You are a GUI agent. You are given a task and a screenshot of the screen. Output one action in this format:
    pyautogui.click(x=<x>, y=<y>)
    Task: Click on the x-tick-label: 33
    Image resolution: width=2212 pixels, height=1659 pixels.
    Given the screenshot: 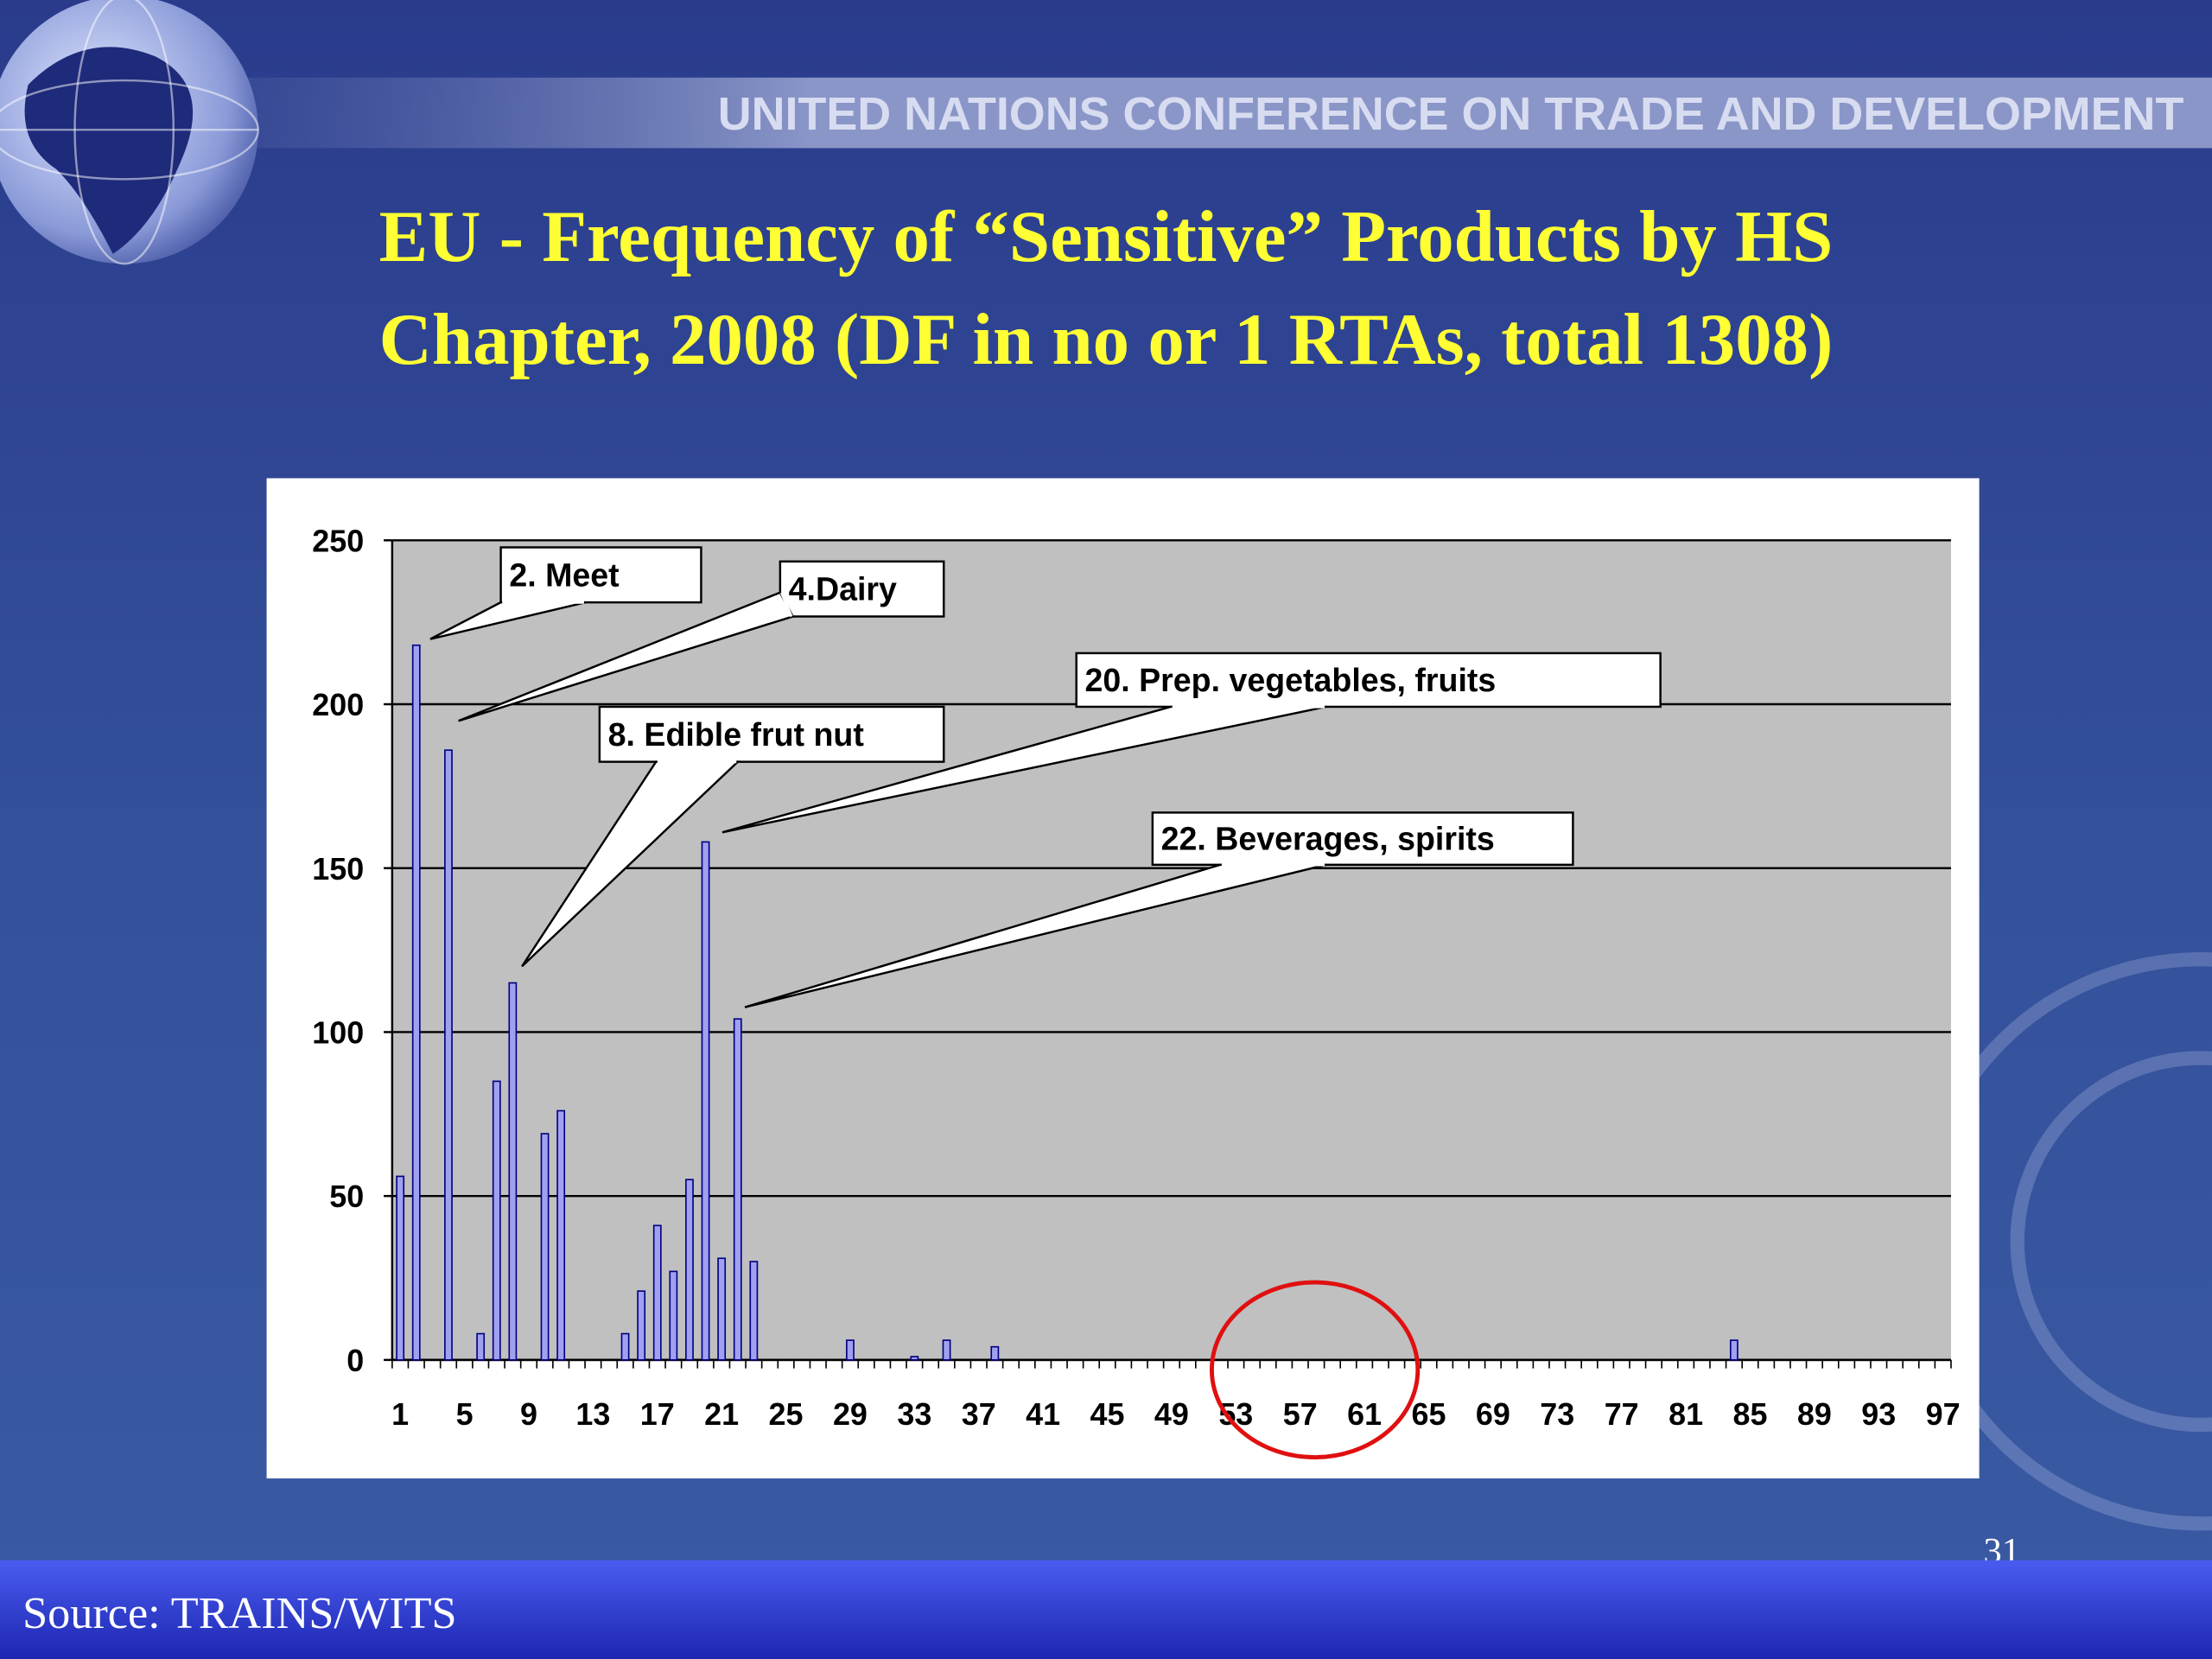 What is the action you would take?
    pyautogui.click(x=914, y=1414)
    